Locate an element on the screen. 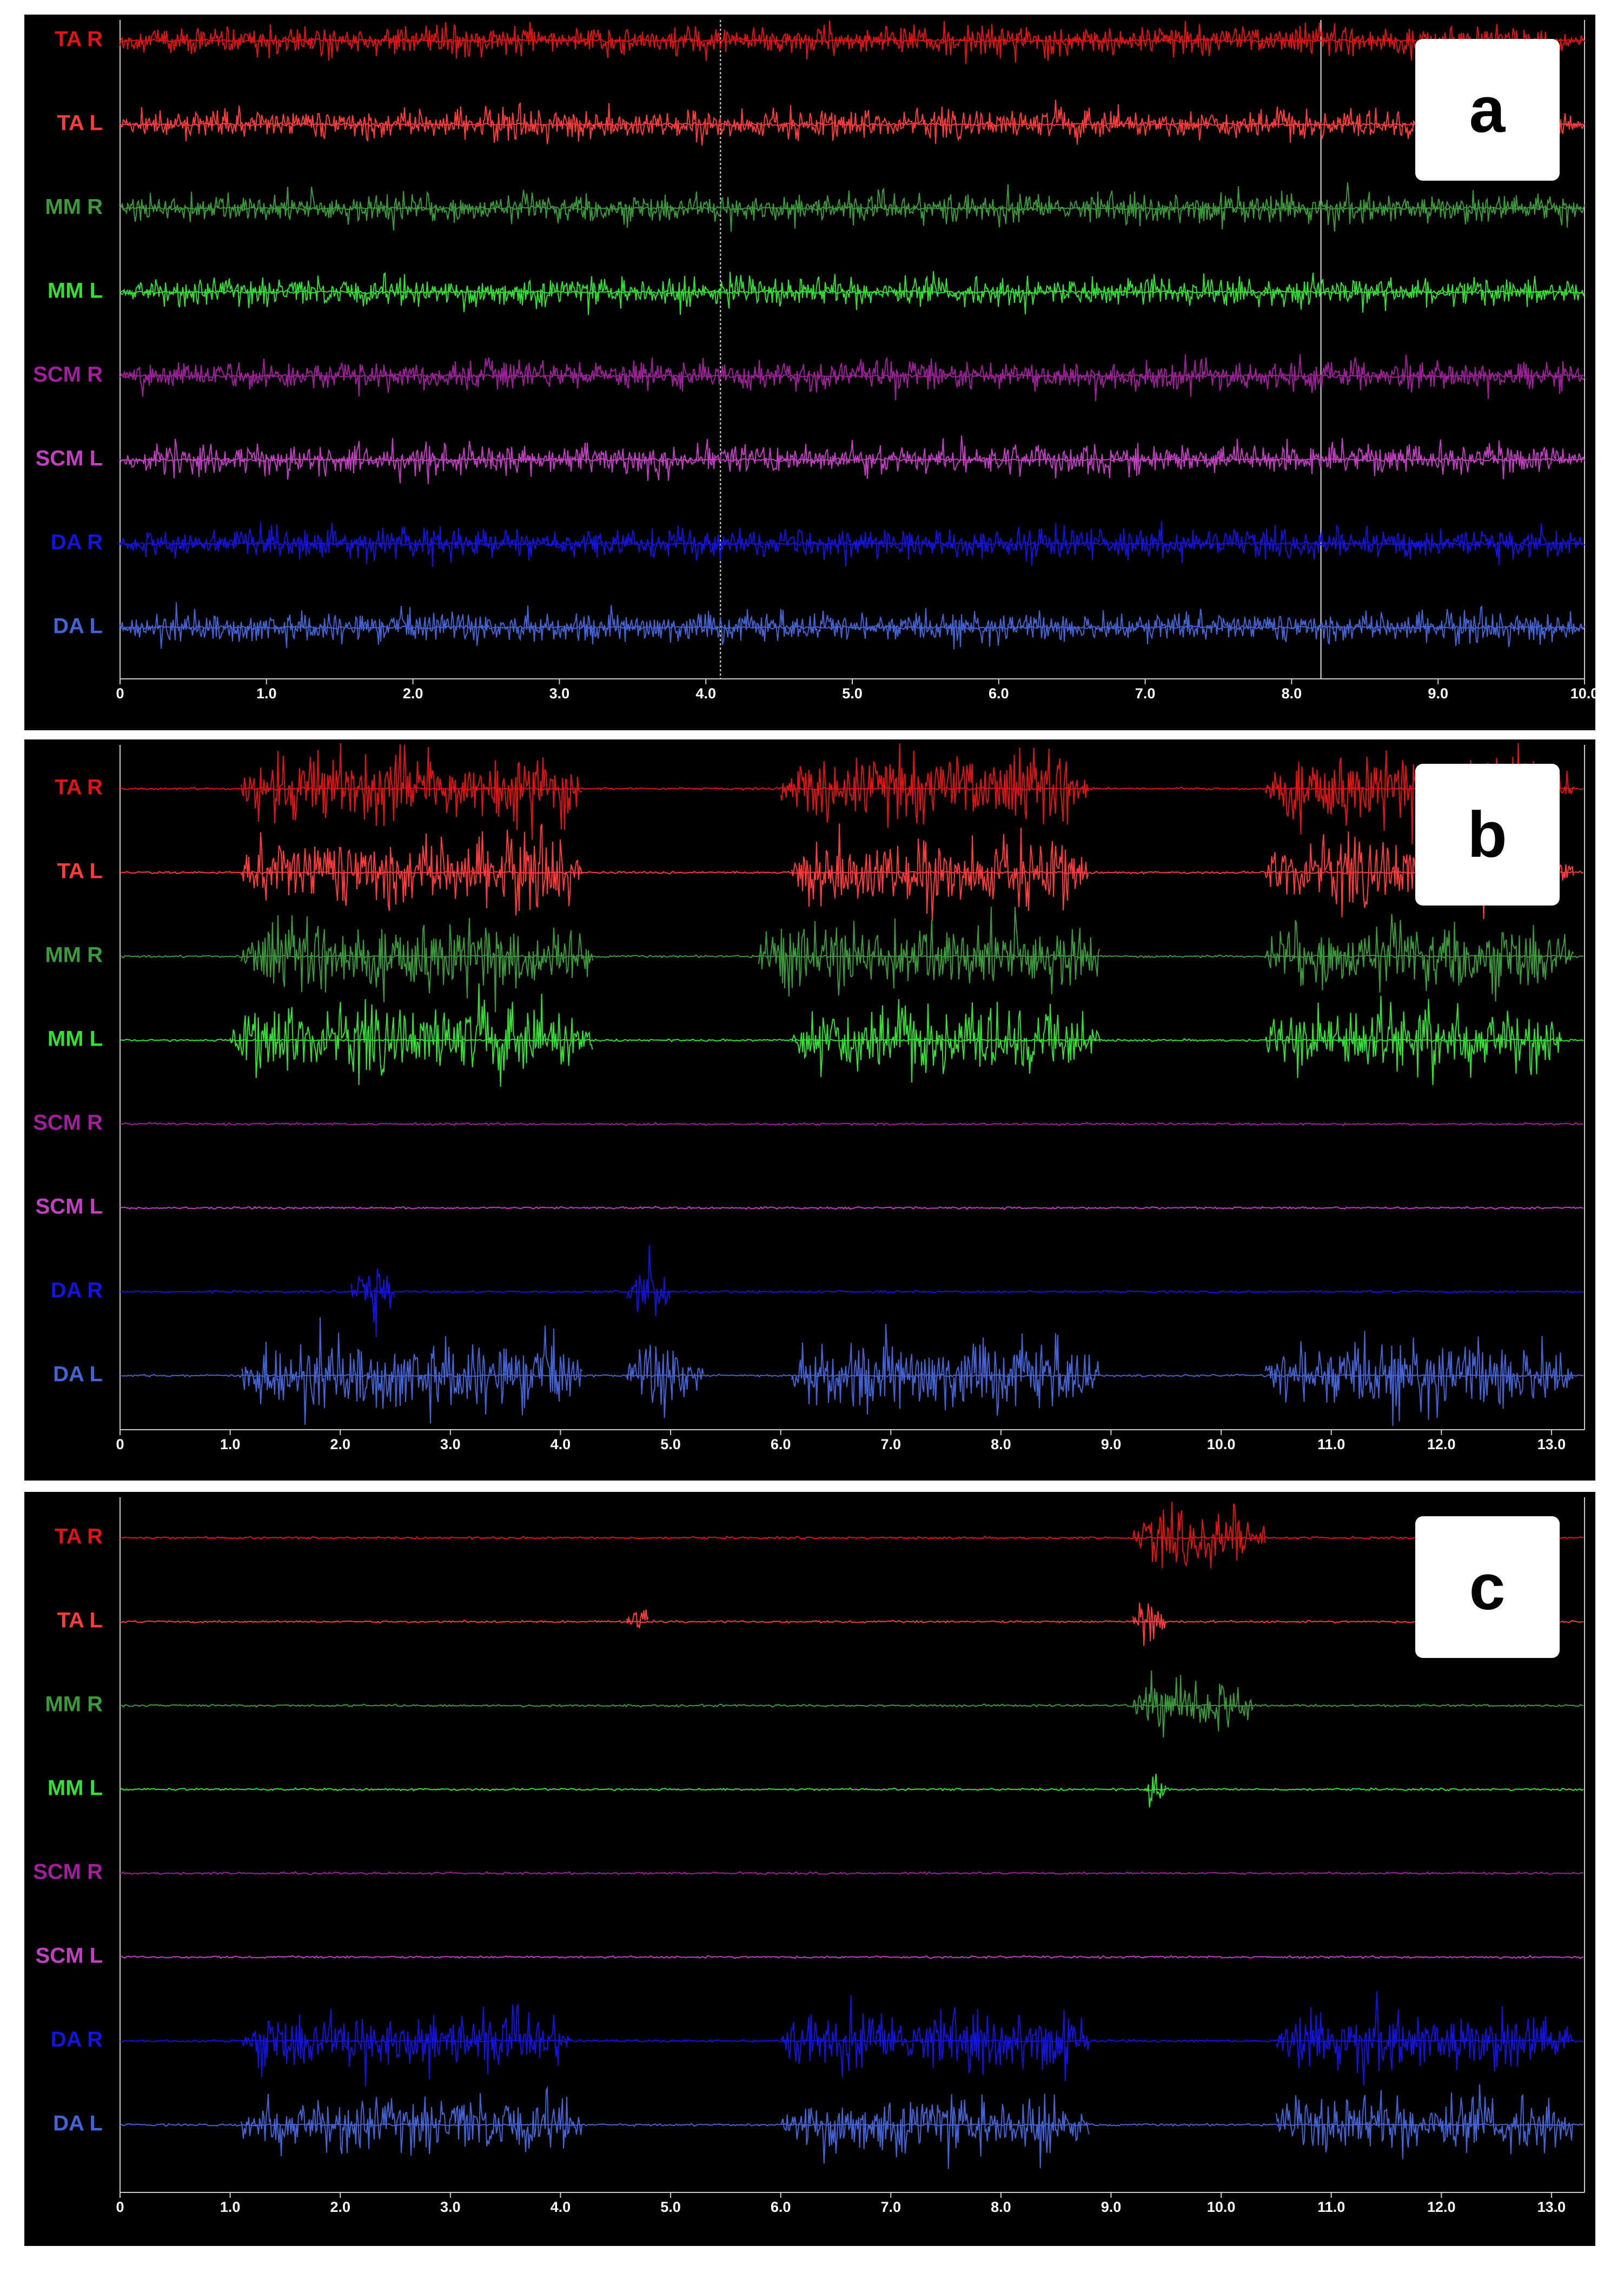 This screenshot has width=1624, height=2273. panel-letter: b is located at coordinates (1487, 834).